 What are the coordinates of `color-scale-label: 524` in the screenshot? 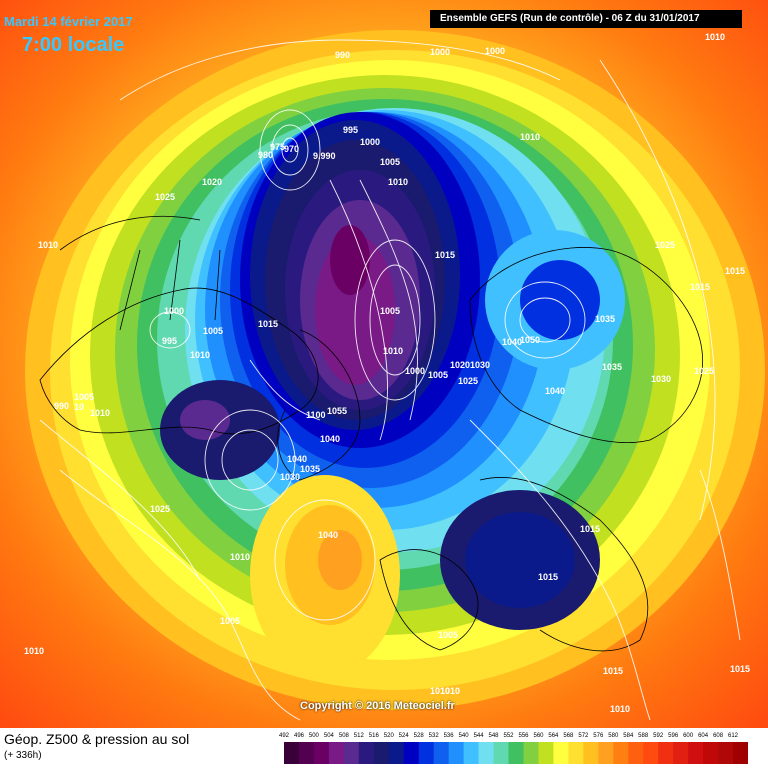 It's located at (403, 736).